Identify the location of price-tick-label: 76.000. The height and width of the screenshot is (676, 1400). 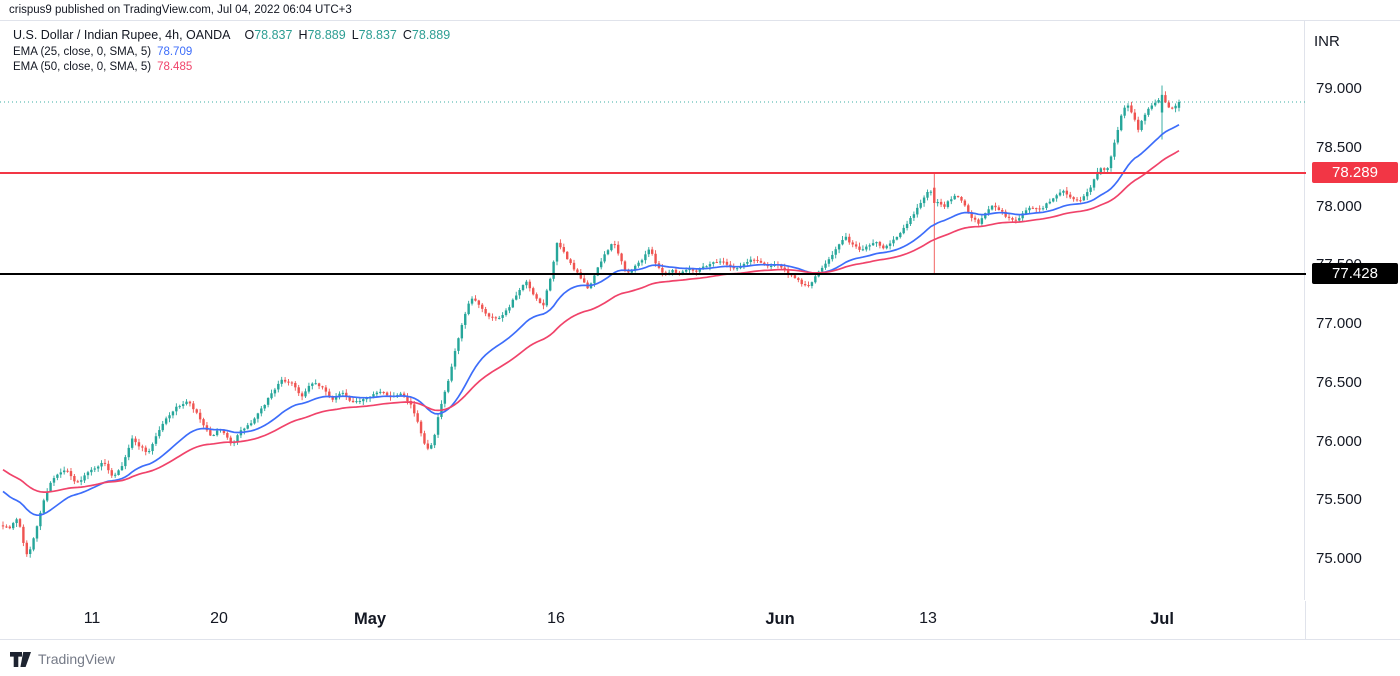
(1339, 441).